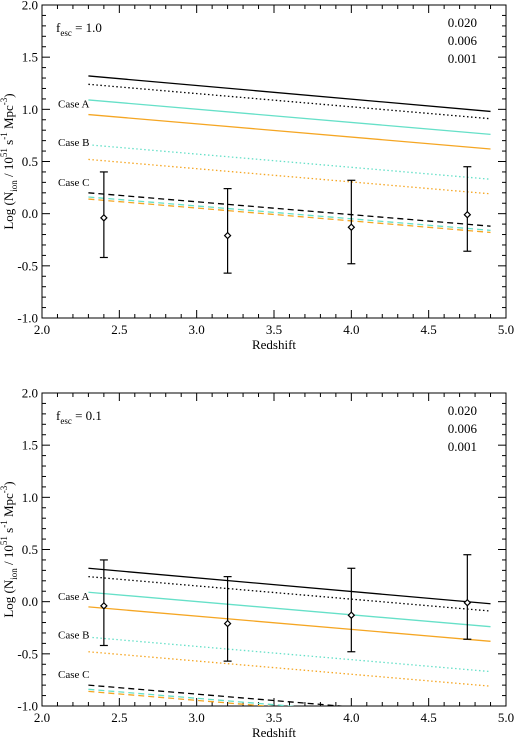 The image size is (520, 740). Describe the element at coordinates (79, 417) in the screenshot. I see `fesc-label: fesc = 0.1` at that location.